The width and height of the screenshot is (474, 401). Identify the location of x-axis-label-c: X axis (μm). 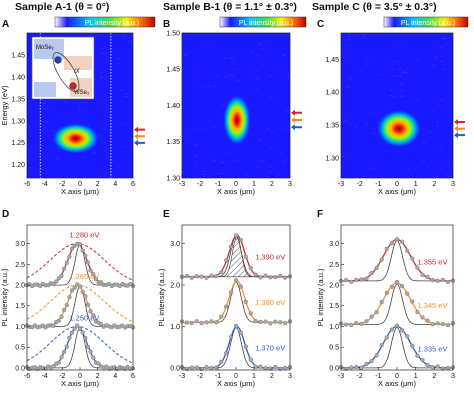
(397, 191).